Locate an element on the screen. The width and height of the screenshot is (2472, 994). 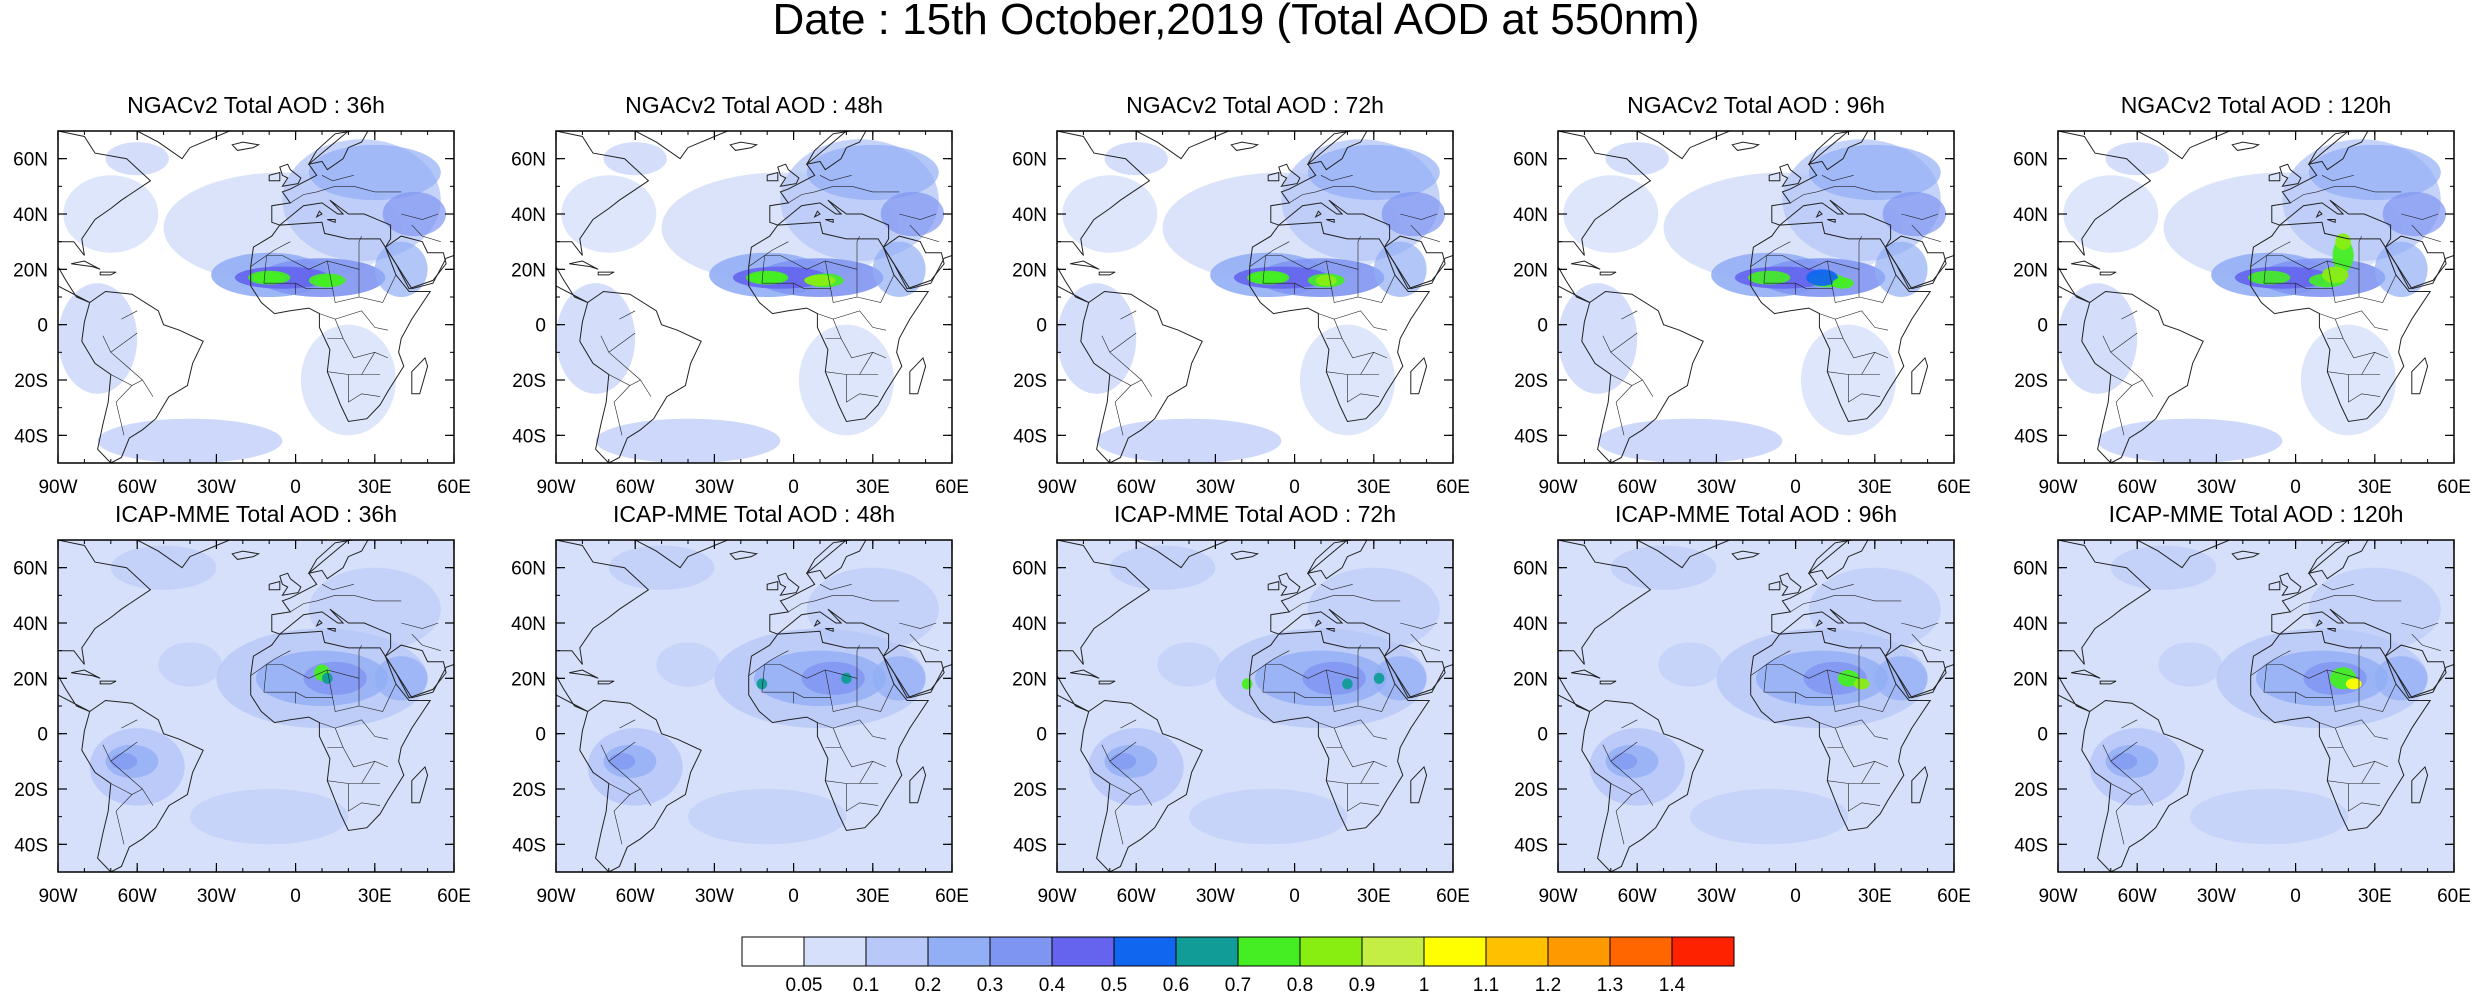
colorbar-label: 1.3 is located at coordinates (1610, 984).